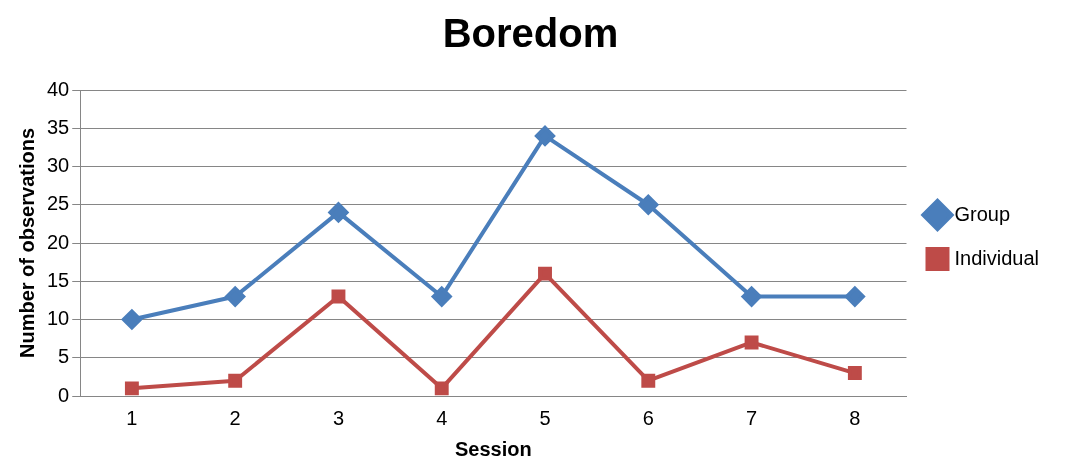 The image size is (1065, 474). What do you see at coordinates (997, 257) in the screenshot?
I see `legend-label: Individual` at bounding box center [997, 257].